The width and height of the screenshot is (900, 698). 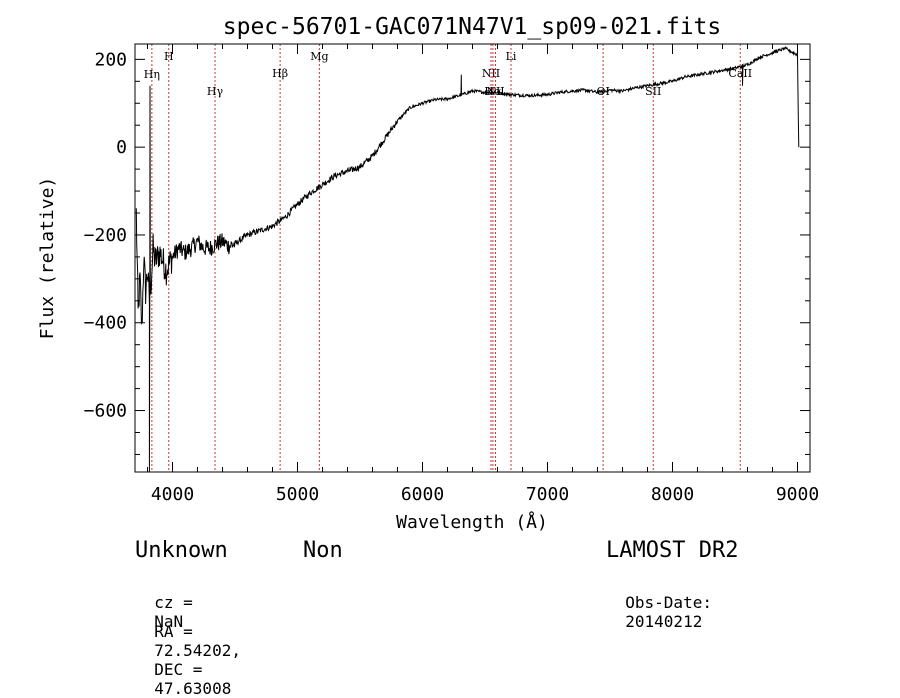 I want to click on line-label: Li, so click(x=511, y=56).